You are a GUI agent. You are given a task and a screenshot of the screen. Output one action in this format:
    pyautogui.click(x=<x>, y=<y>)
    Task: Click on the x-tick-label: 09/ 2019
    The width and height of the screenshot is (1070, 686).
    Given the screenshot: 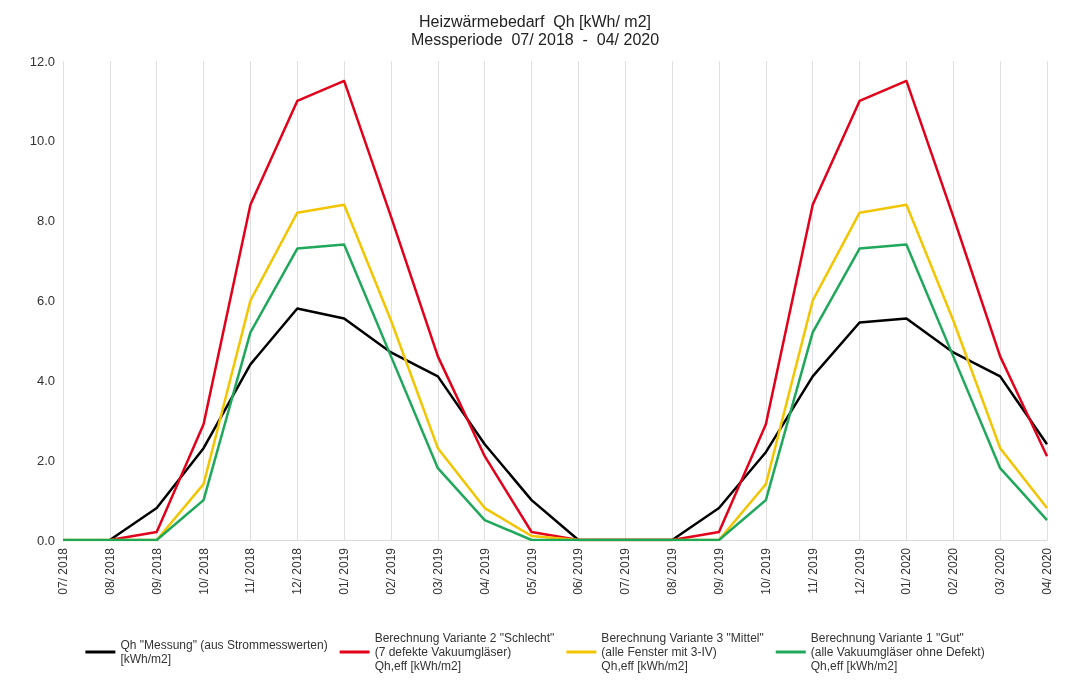 What is the action you would take?
    pyautogui.click(x=719, y=571)
    